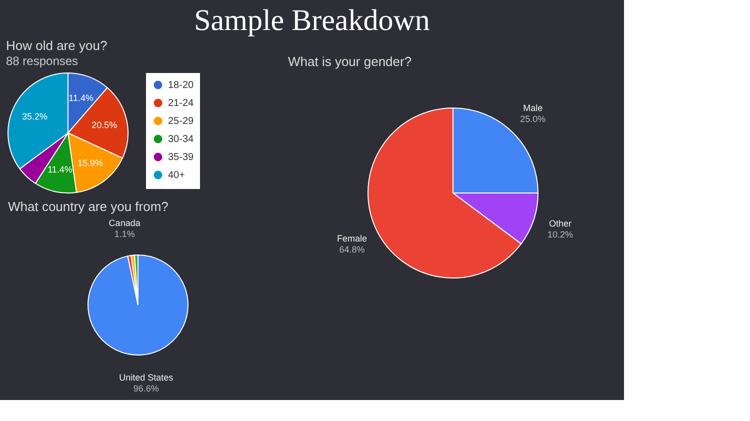 This screenshot has height=421, width=750. What do you see at coordinates (533, 108) in the screenshot?
I see `slice-label: Male` at bounding box center [533, 108].